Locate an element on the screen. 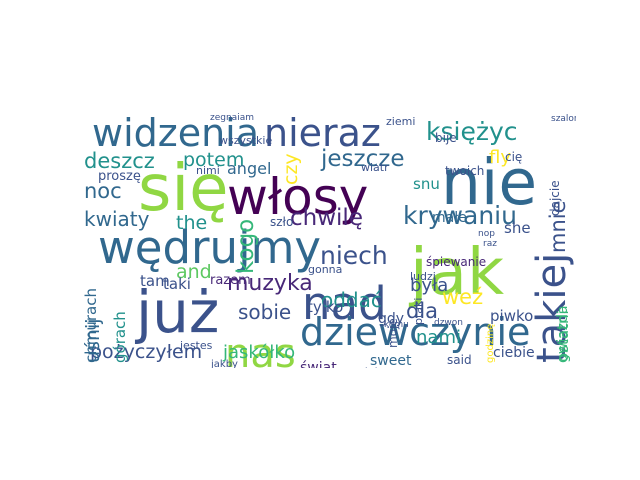 Image resolution: width=640 pixels, height=480 pixels. word-57: wiatr is located at coordinates (375, 167).